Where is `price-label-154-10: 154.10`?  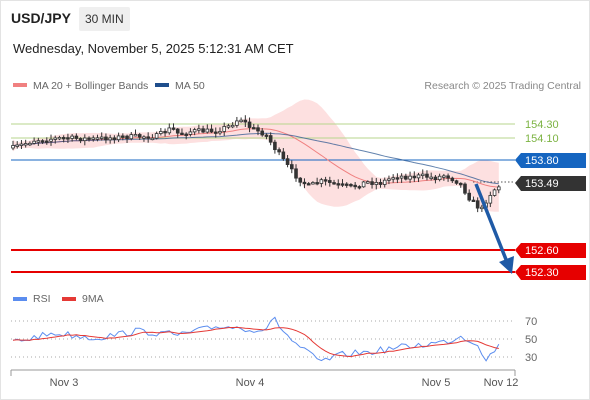
price-label-154-10: 154.10 is located at coordinates (542, 139).